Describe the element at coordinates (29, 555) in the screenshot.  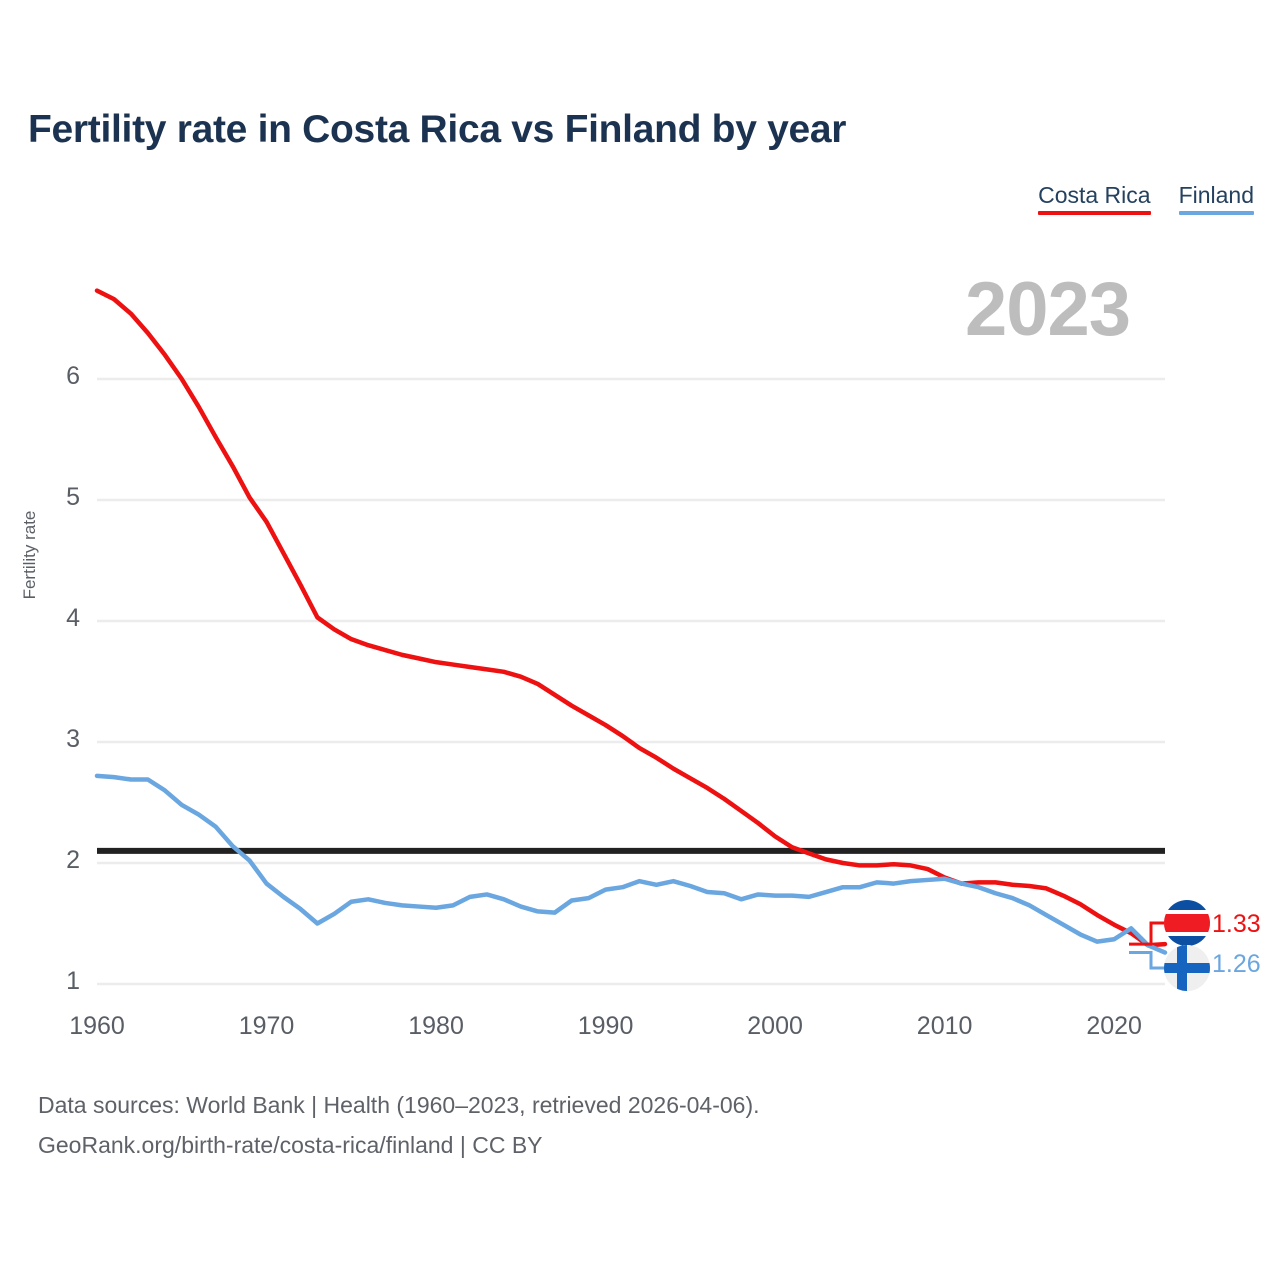
I see `y-axis-title: Fertility rate` at that location.